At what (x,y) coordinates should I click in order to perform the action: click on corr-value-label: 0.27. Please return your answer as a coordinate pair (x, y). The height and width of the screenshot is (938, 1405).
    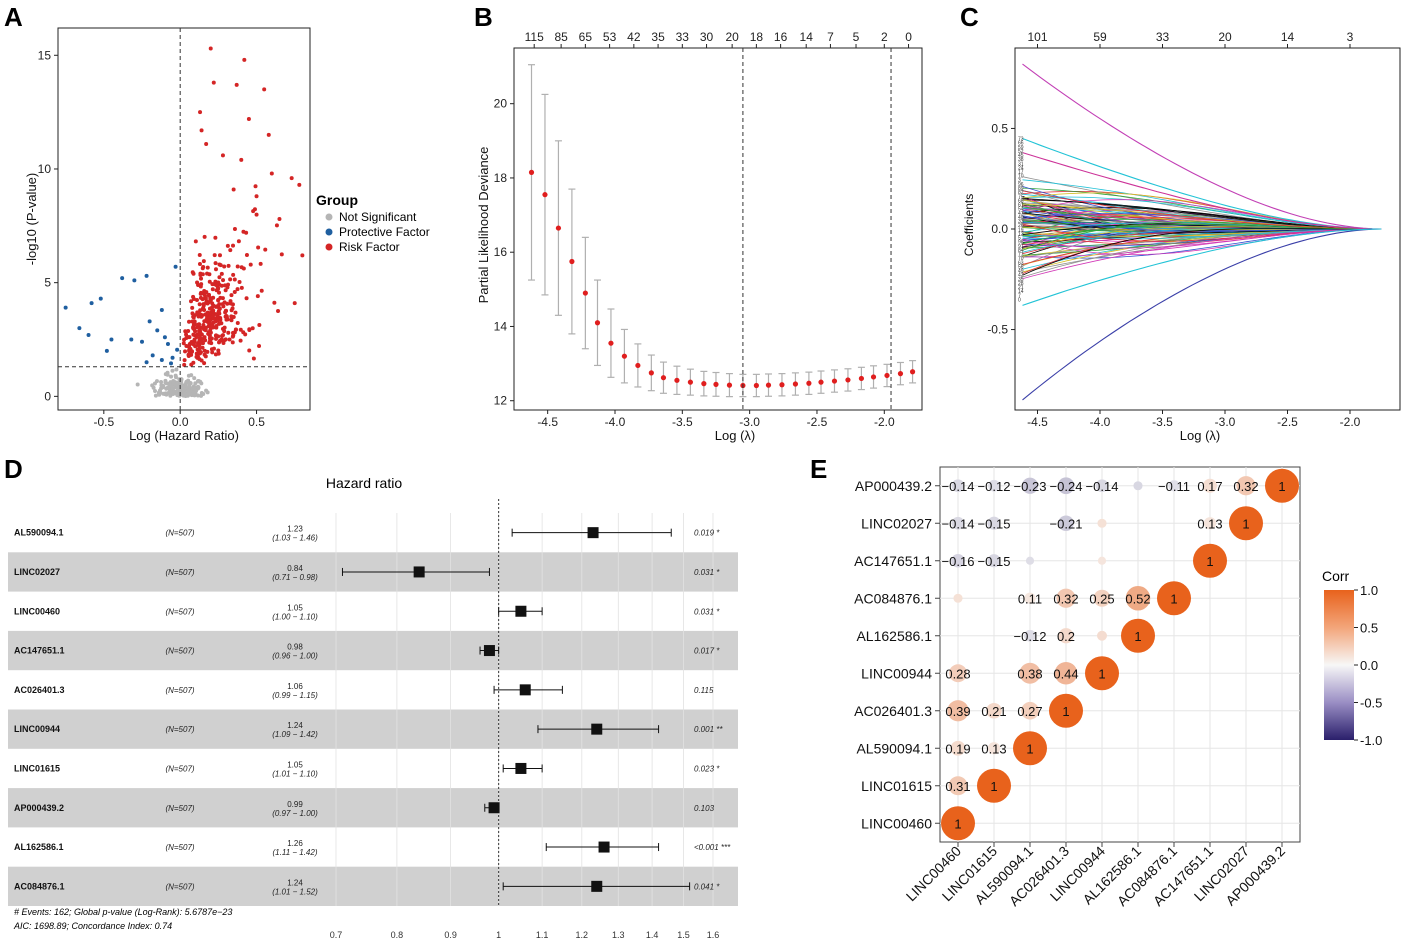
    Looking at the image, I should click on (1029, 711).